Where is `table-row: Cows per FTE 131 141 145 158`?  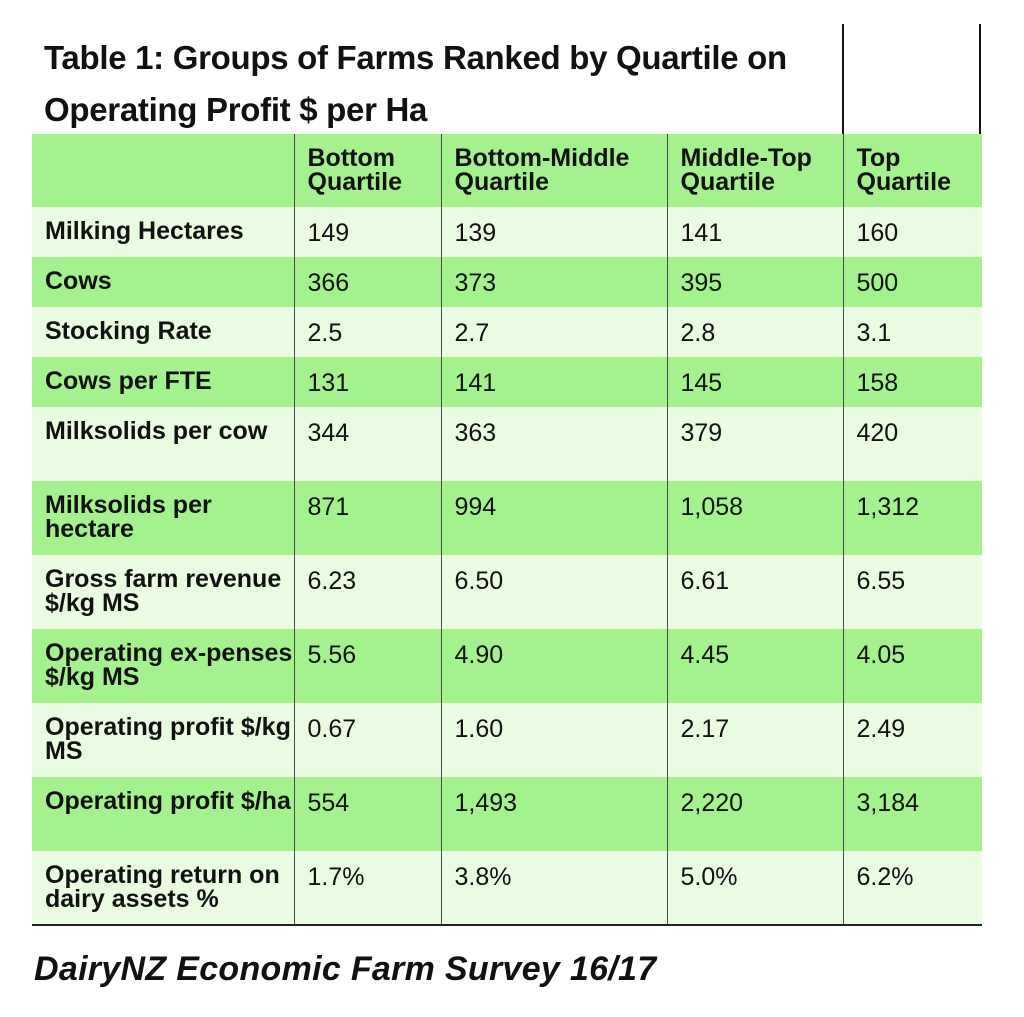
table-row: Cows per FTE 131 141 145 158 is located at coordinates (507, 382).